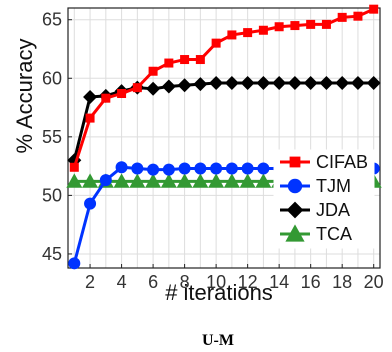  What do you see at coordinates (52, 195) in the screenshot?
I see `y-tick-label: 50` at bounding box center [52, 195].